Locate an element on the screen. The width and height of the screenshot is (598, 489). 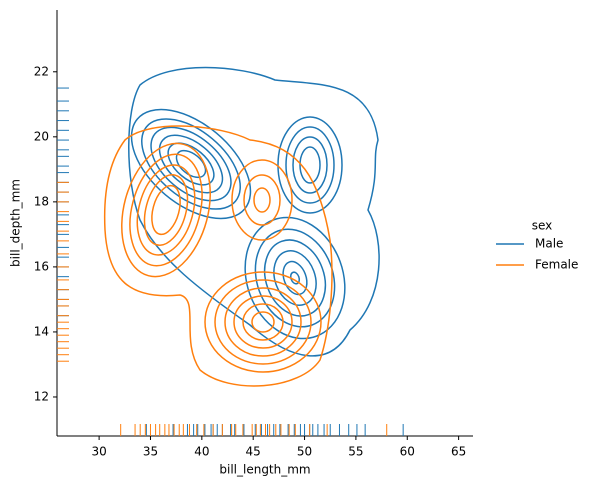
x-tick-label: 30 is located at coordinates (98, 452).